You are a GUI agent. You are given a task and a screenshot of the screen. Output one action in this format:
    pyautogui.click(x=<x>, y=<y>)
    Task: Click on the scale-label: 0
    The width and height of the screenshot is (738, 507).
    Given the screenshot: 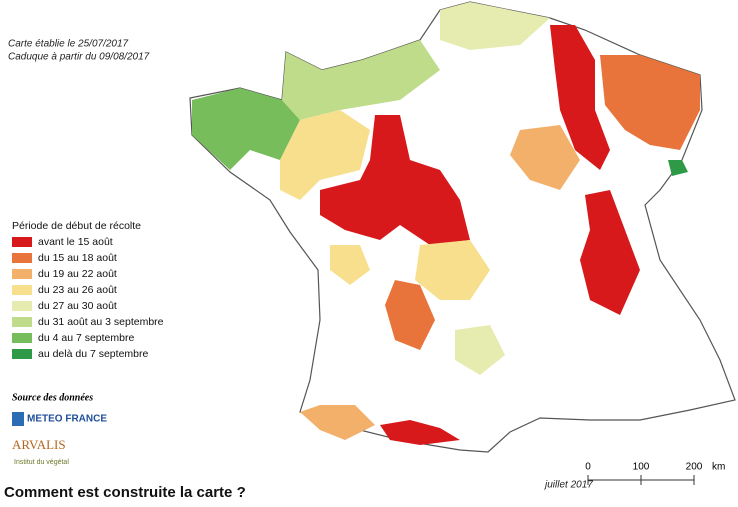 What is the action you would take?
    pyautogui.click(x=588, y=467)
    